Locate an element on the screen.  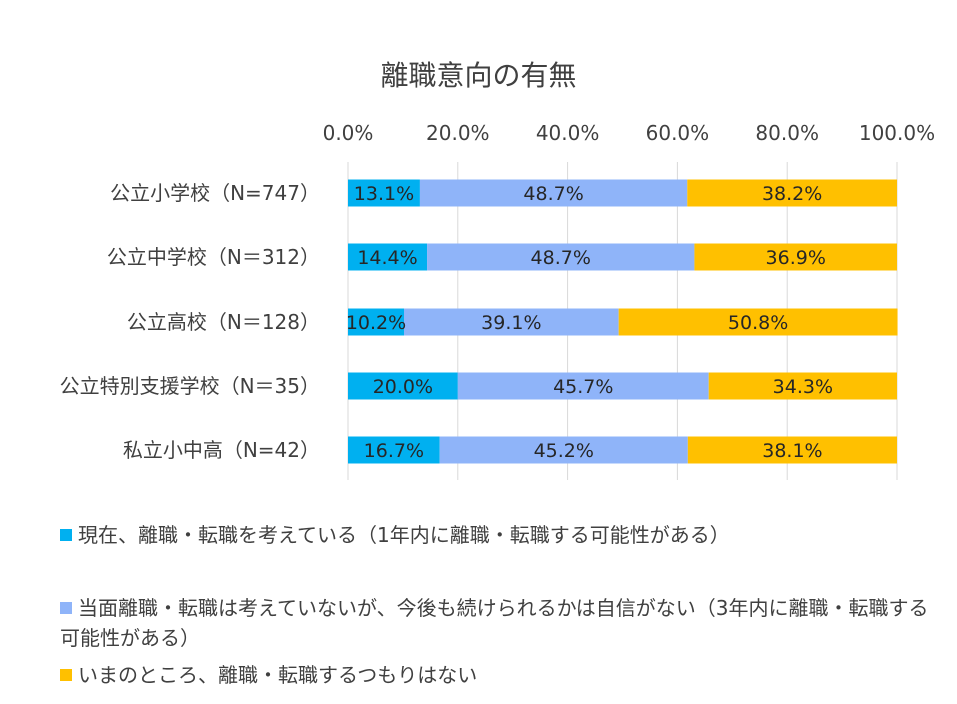
data-label-s0-c2: 10.2% is located at coordinates (376, 323).